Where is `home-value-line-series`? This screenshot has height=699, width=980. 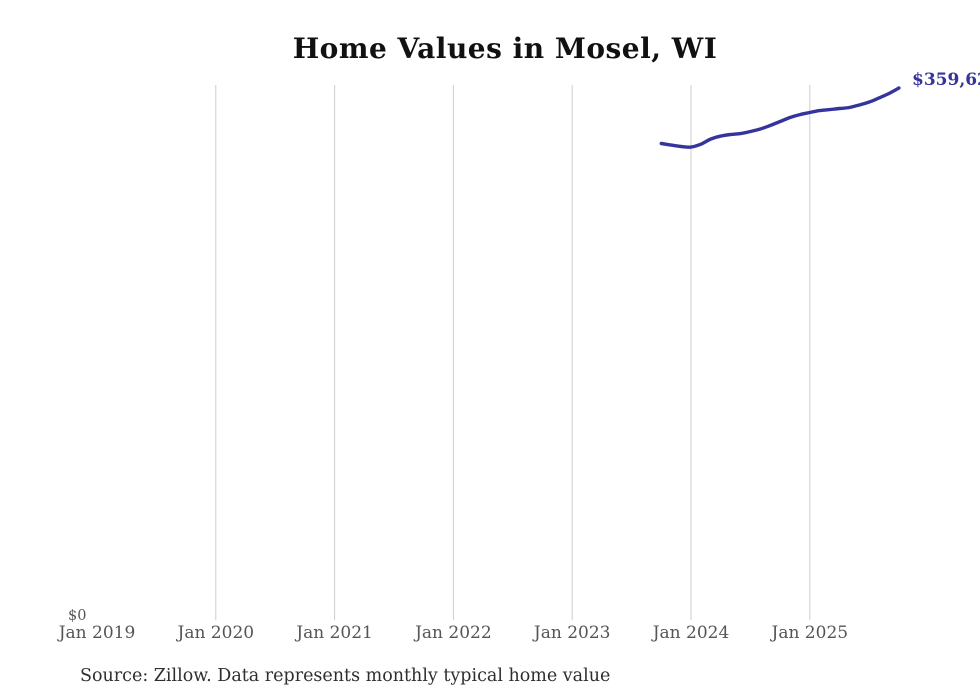
home-value-line-series is located at coordinates (780, 117).